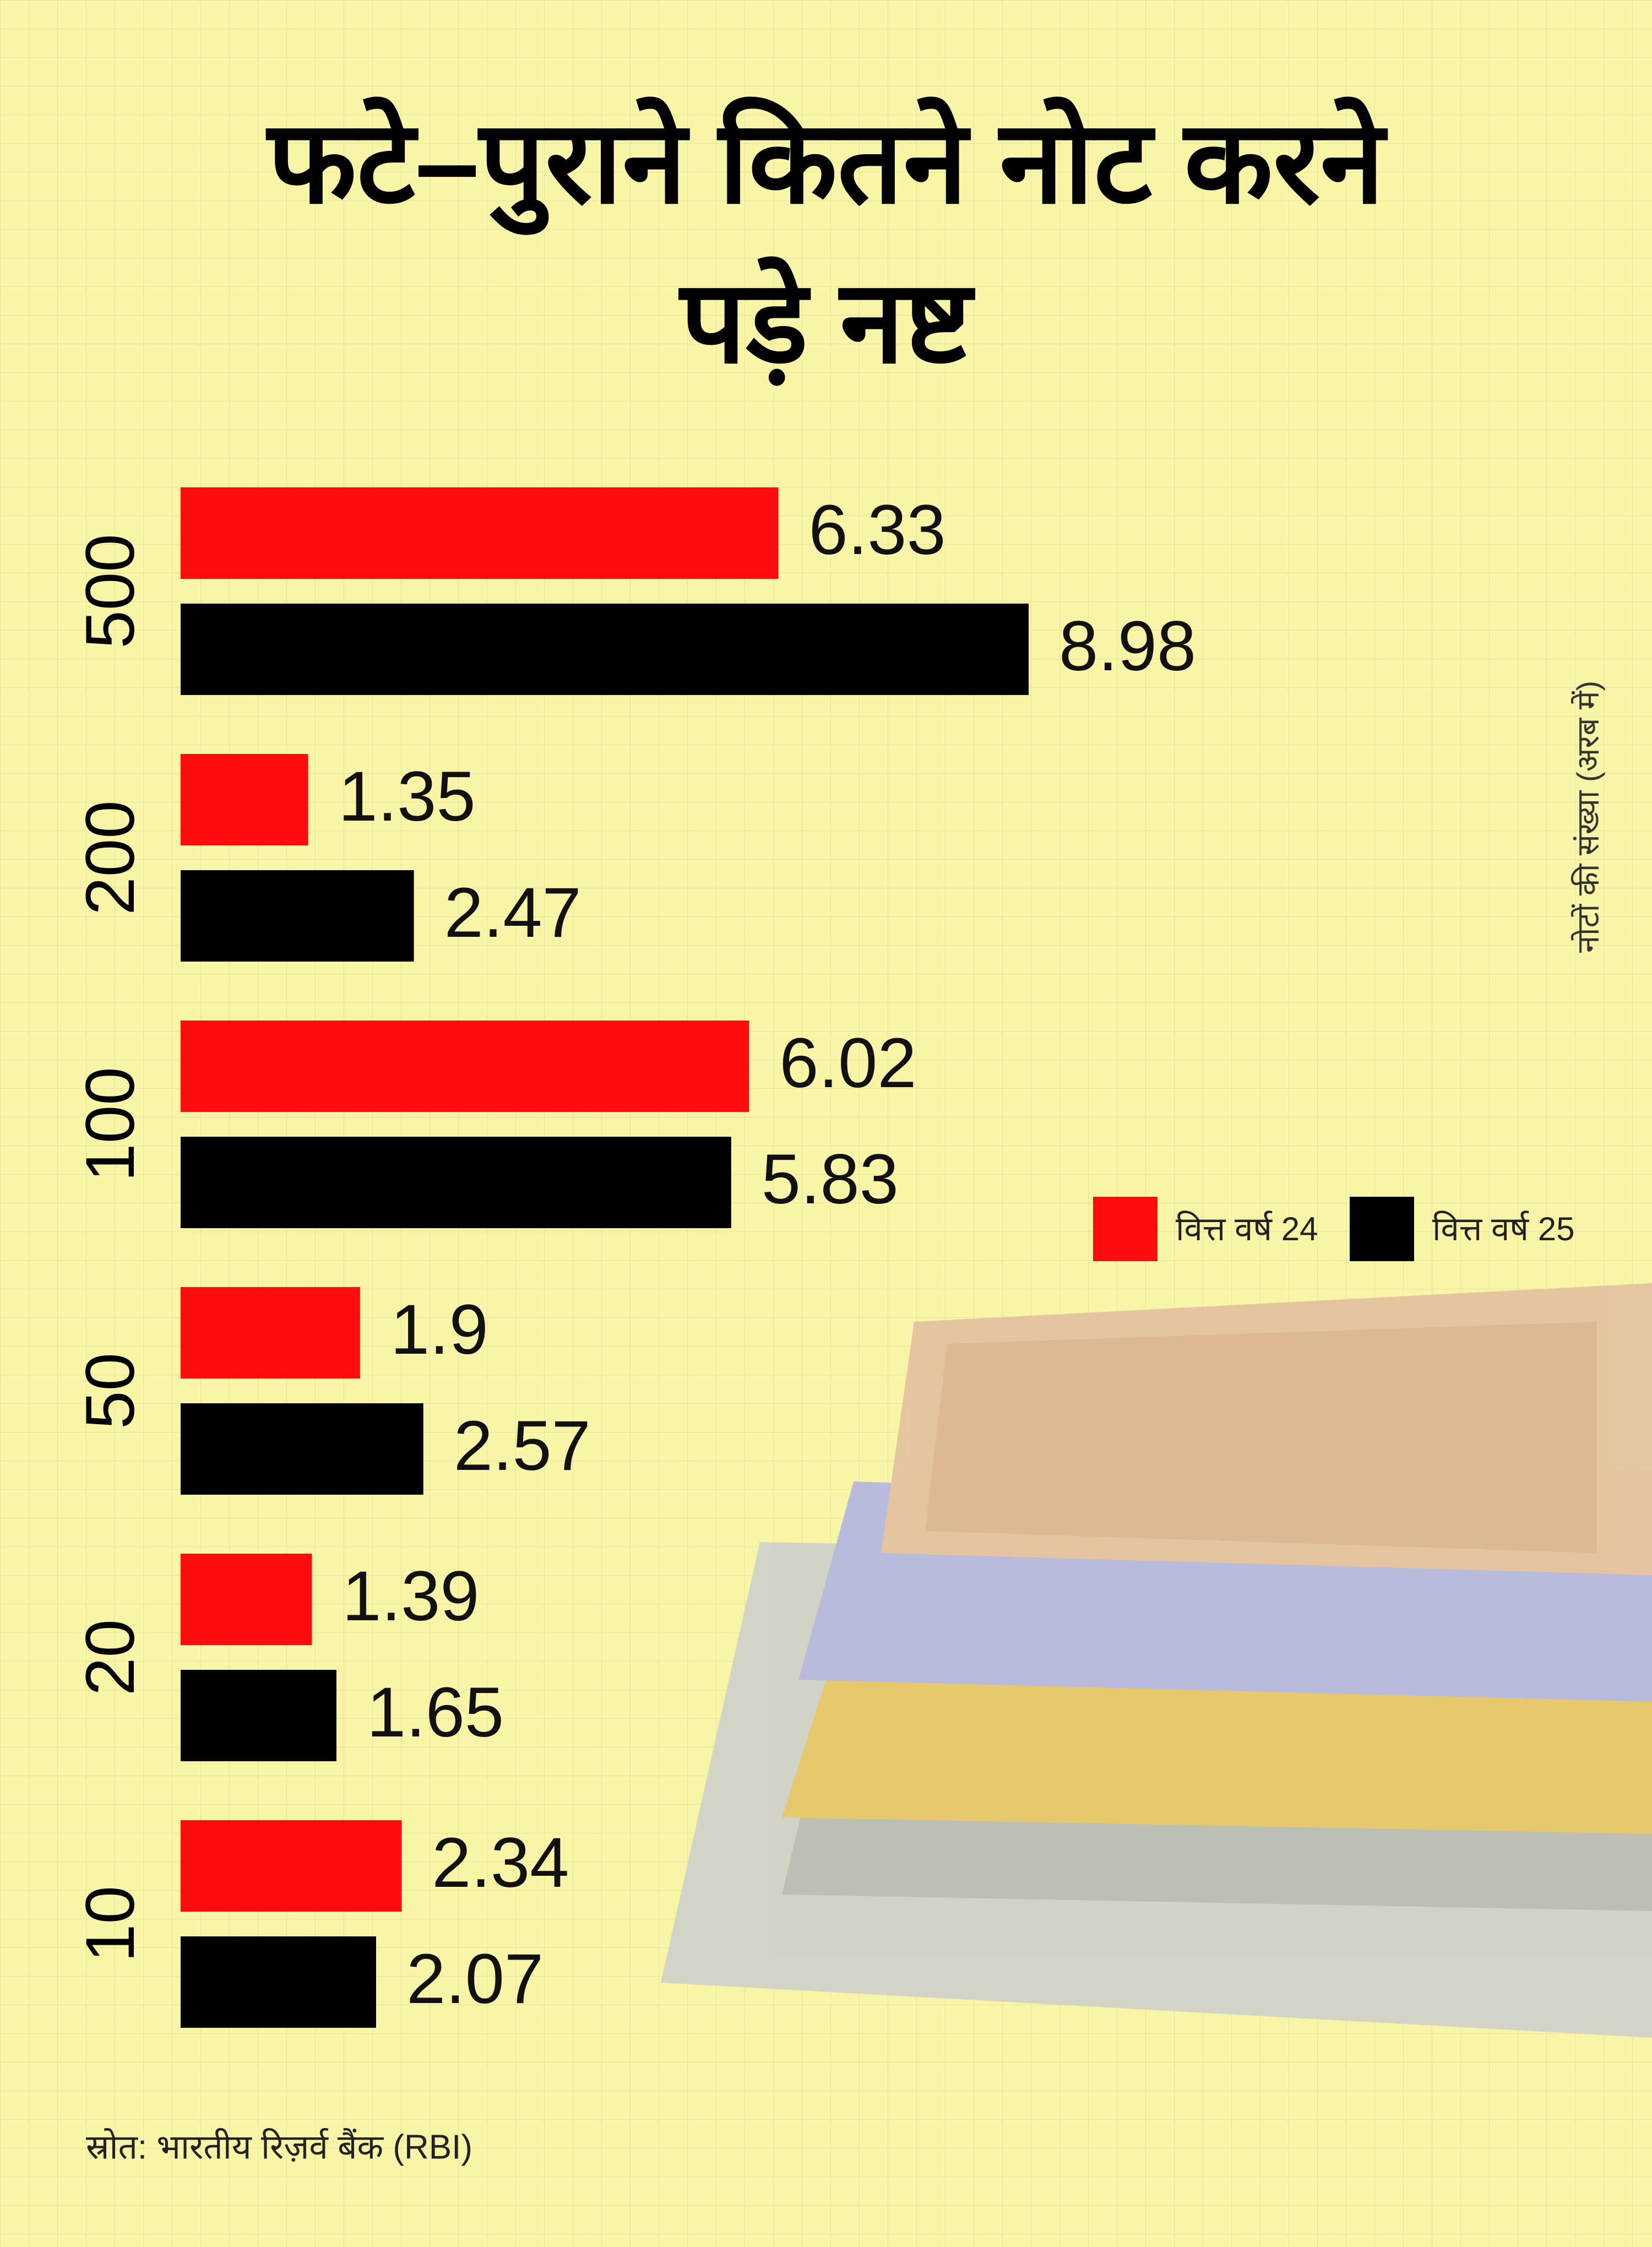 The height and width of the screenshot is (2247, 1652). Describe the element at coordinates (500, 1863) in the screenshot. I see `value-label: 2.34` at that location.